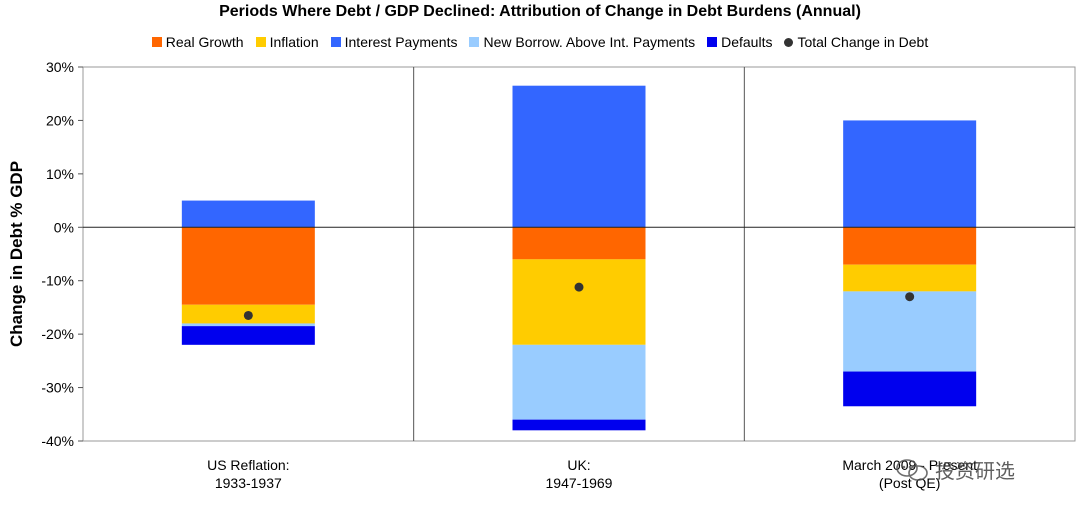 The image size is (1080, 517). What do you see at coordinates (474, 42) in the screenshot?
I see `legend-swatch-new-borrow` at bounding box center [474, 42].